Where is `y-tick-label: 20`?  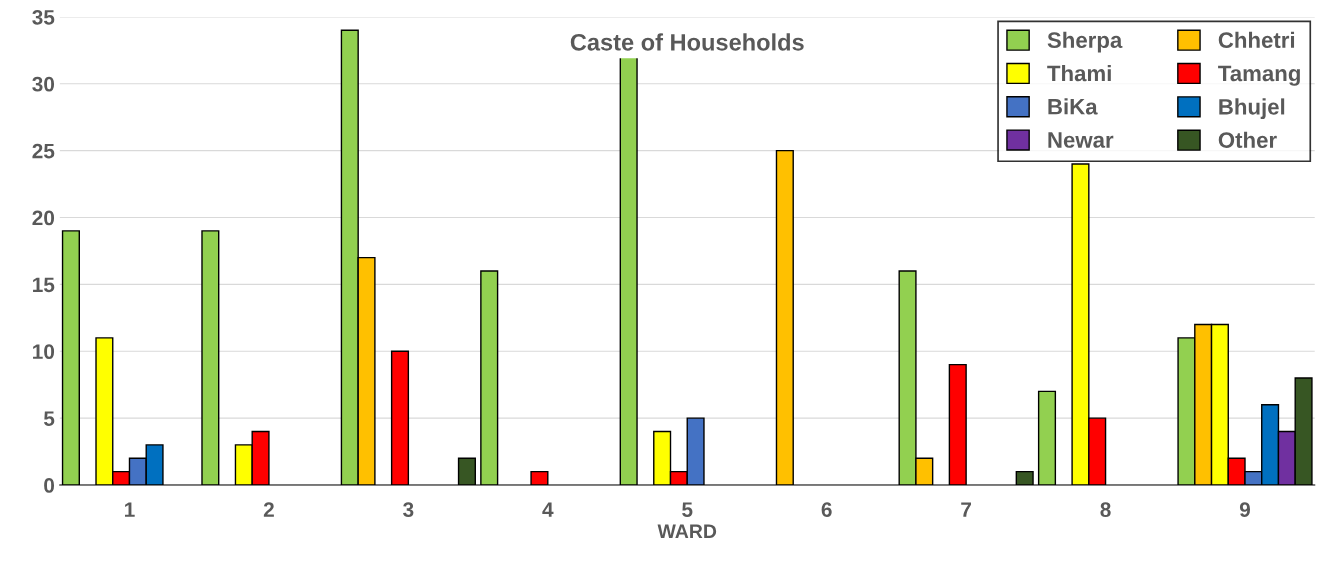 y-tick-label: 20 is located at coordinates (43, 218).